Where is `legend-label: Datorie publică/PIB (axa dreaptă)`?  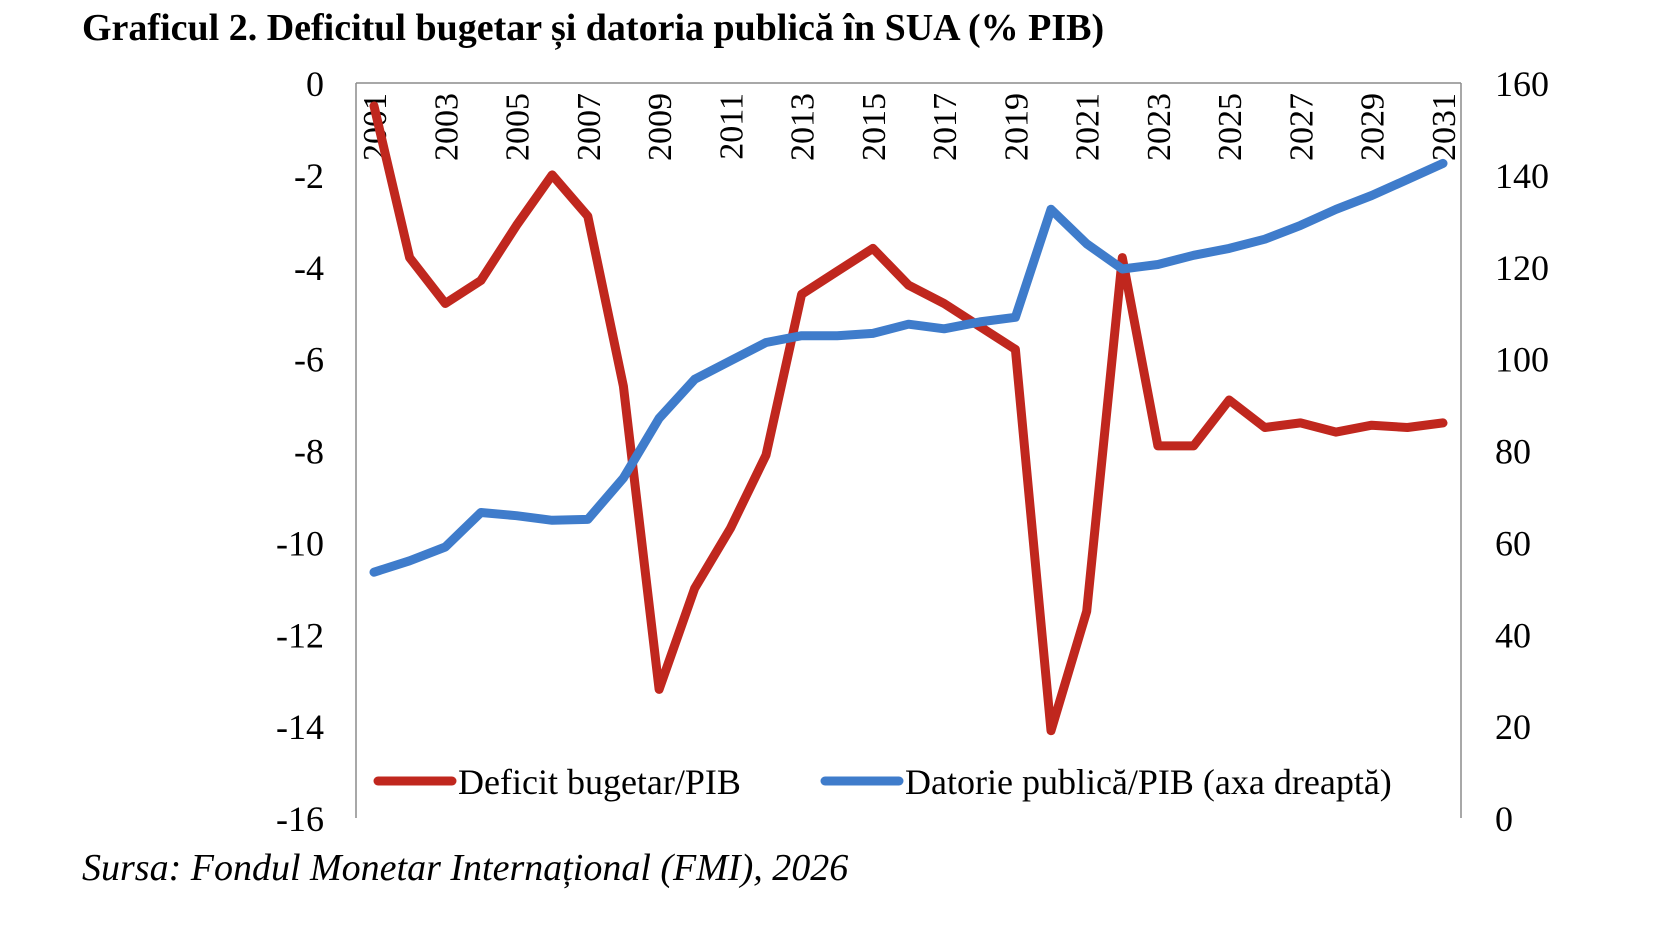
legend-label: Datorie publică/PIB (axa dreaptă) is located at coordinates (1148, 782).